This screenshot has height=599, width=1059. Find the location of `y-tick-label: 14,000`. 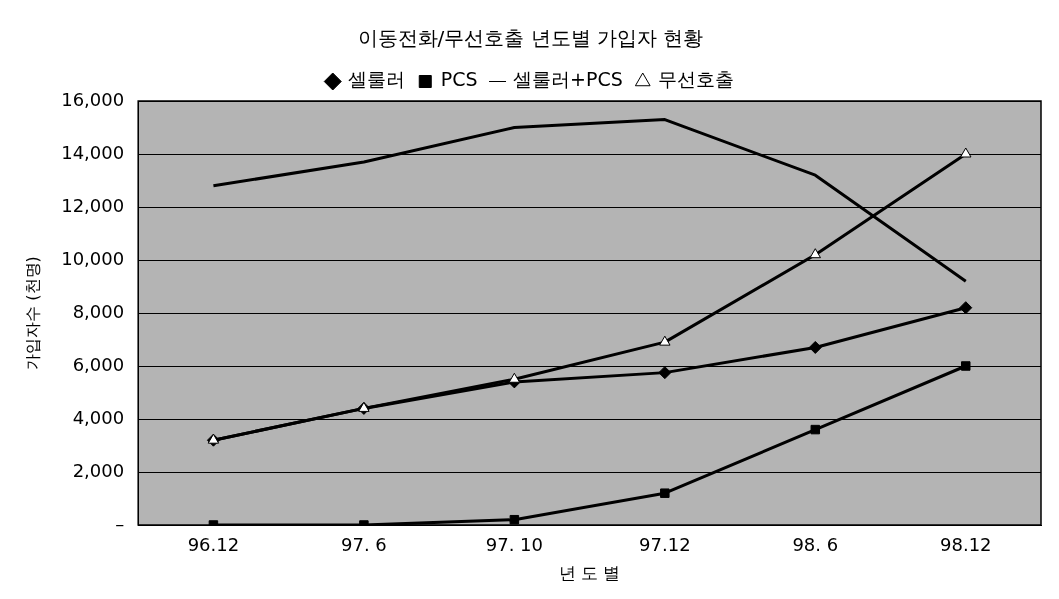

y-tick-label: 14,000 is located at coordinates (93, 152).